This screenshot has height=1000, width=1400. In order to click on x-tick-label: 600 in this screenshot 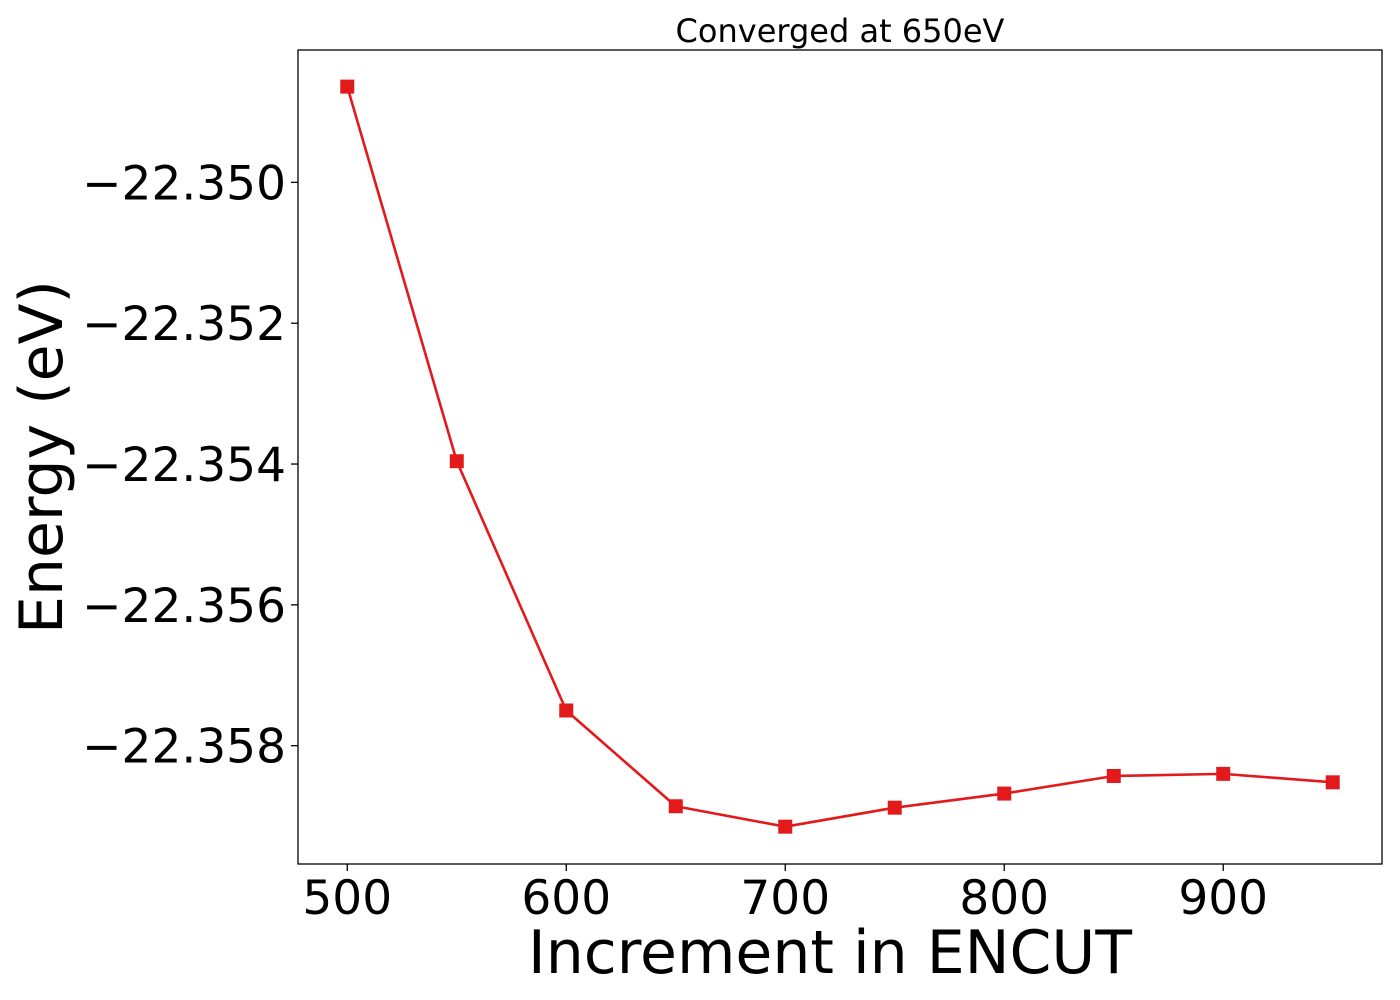, I will do `click(566, 898)`.